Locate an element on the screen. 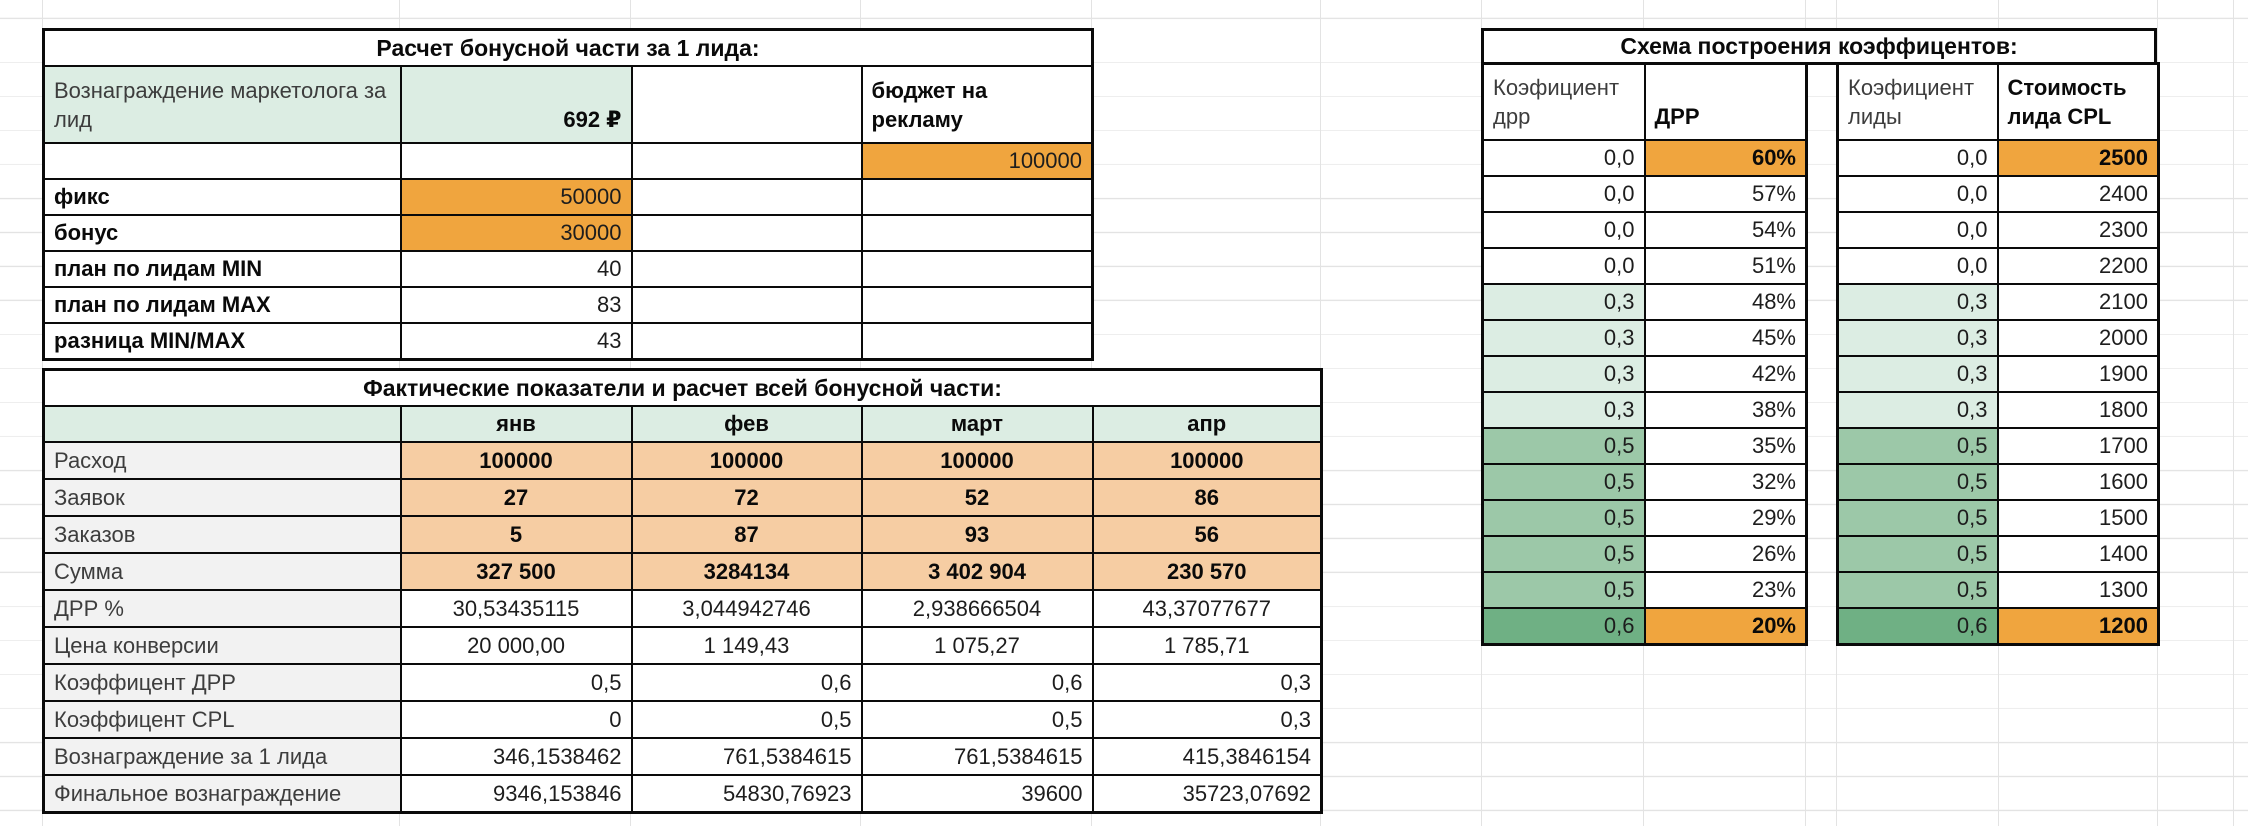 Image resolution: width=2248 pixels, height=826 pixels. value-cell: 29% is located at coordinates (1725, 518).